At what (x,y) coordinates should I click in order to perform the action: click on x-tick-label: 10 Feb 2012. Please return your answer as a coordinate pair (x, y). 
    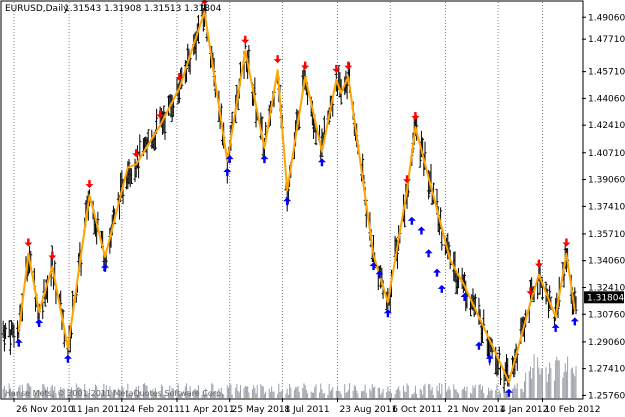
    Looking at the image, I should click on (572, 410).